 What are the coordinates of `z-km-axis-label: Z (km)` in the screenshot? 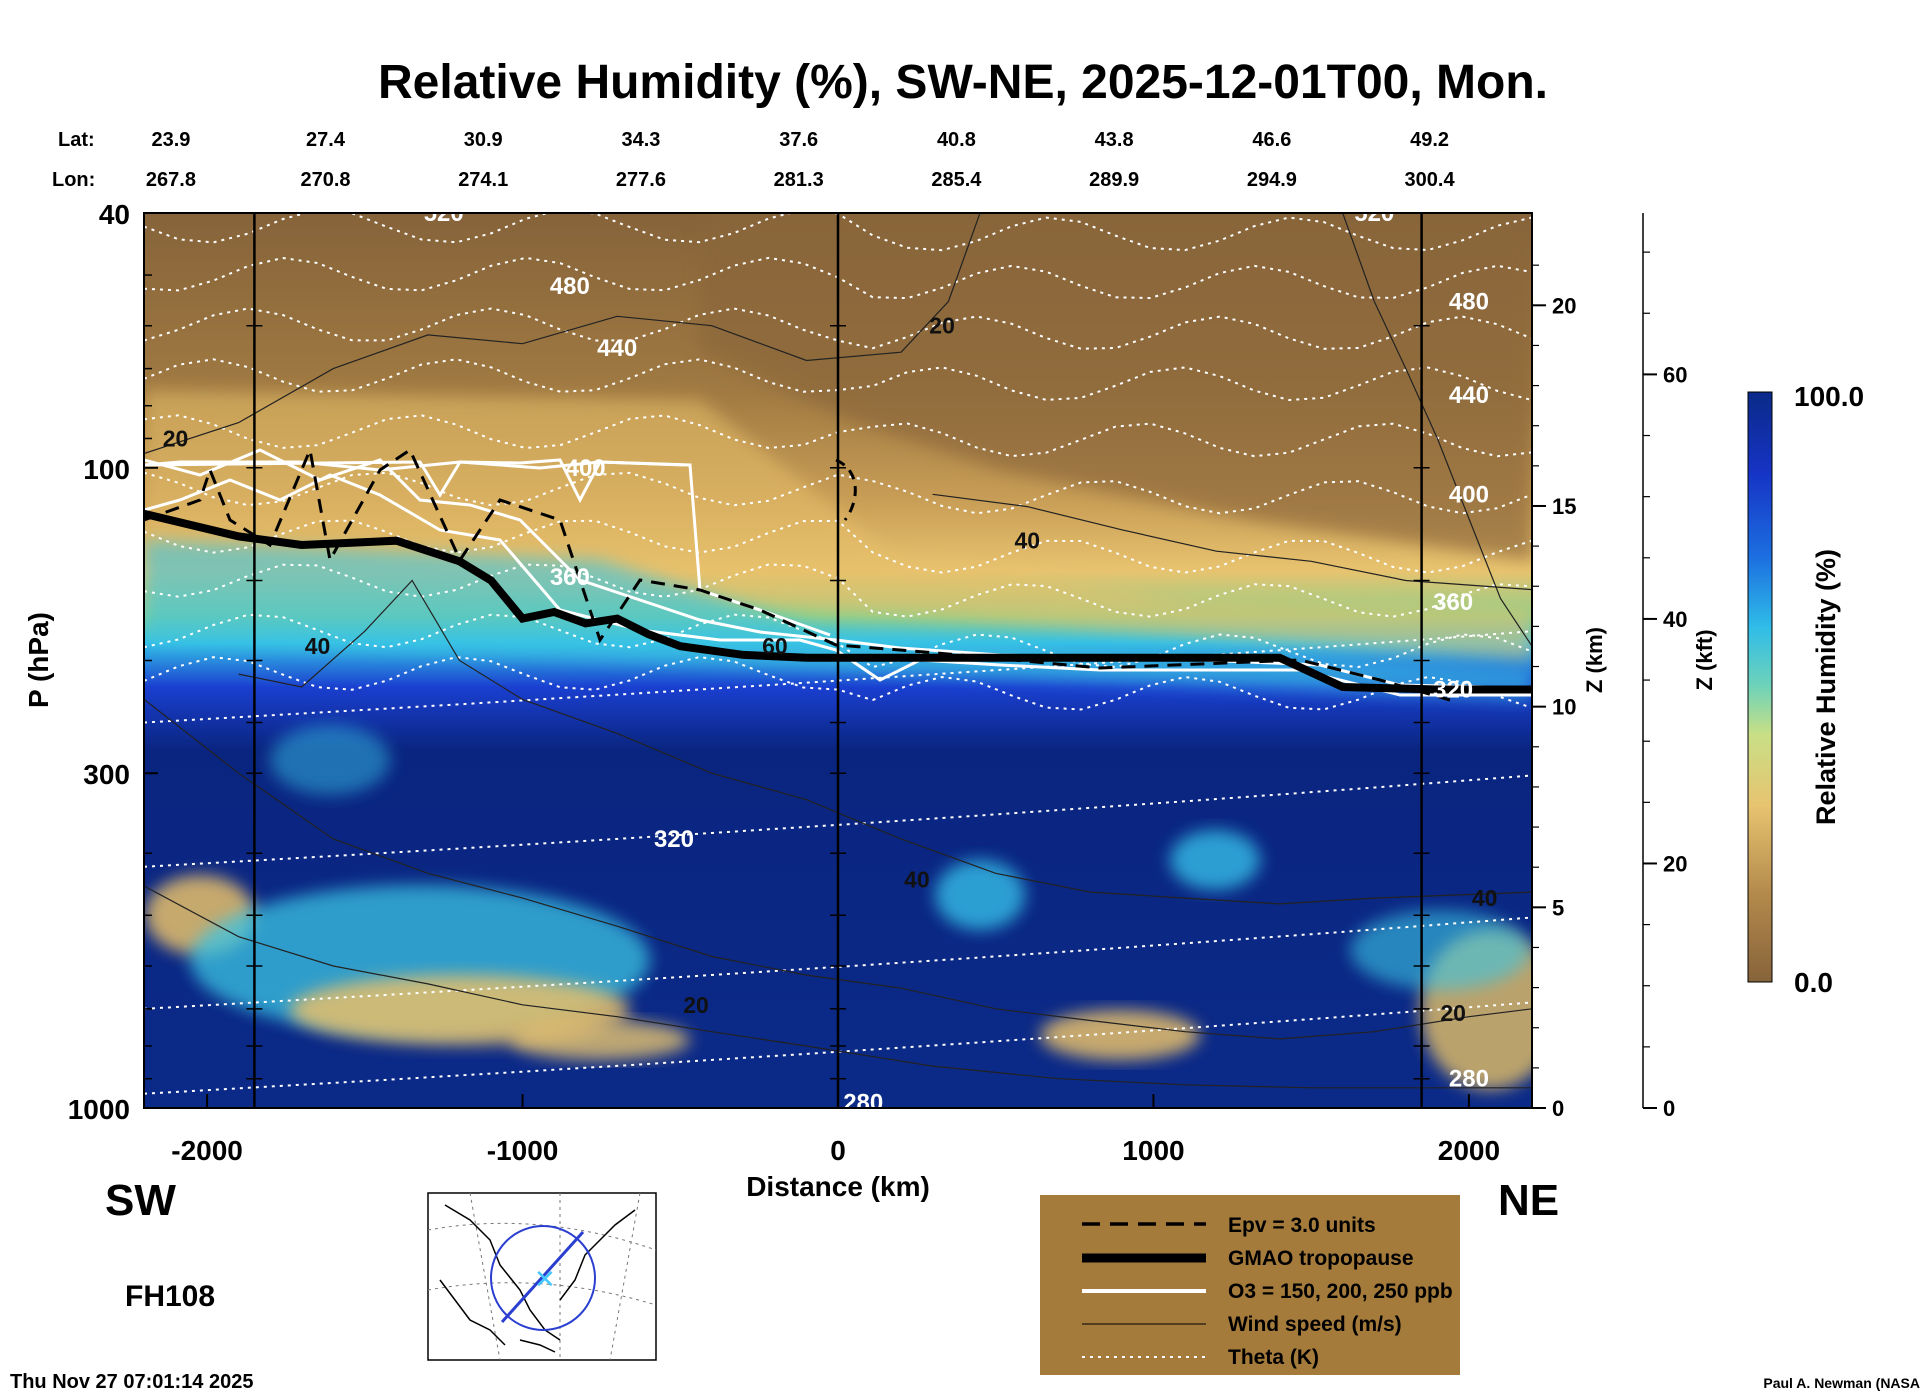 It's located at (1594, 660).